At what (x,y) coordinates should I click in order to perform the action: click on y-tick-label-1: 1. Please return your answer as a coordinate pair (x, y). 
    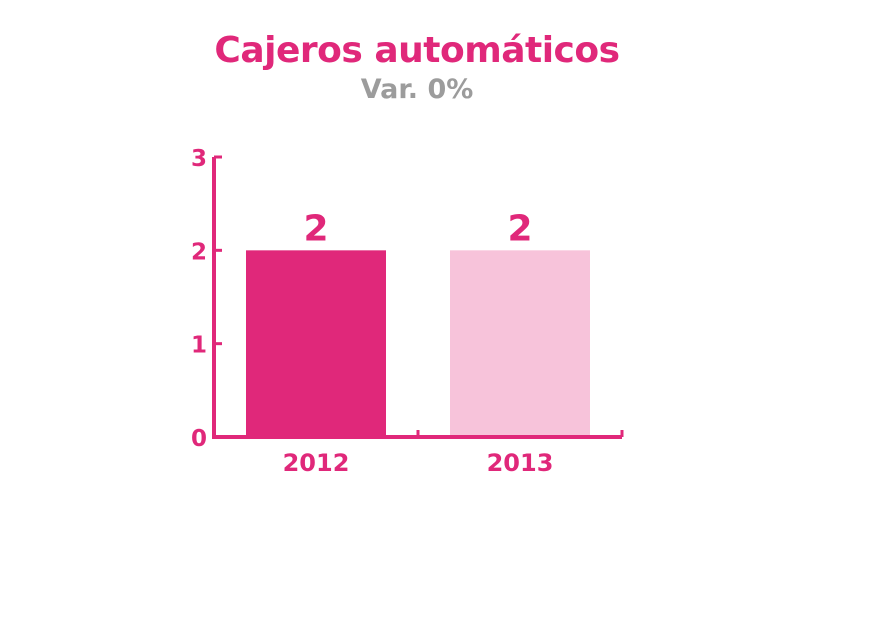
    Looking at the image, I should click on (199, 346).